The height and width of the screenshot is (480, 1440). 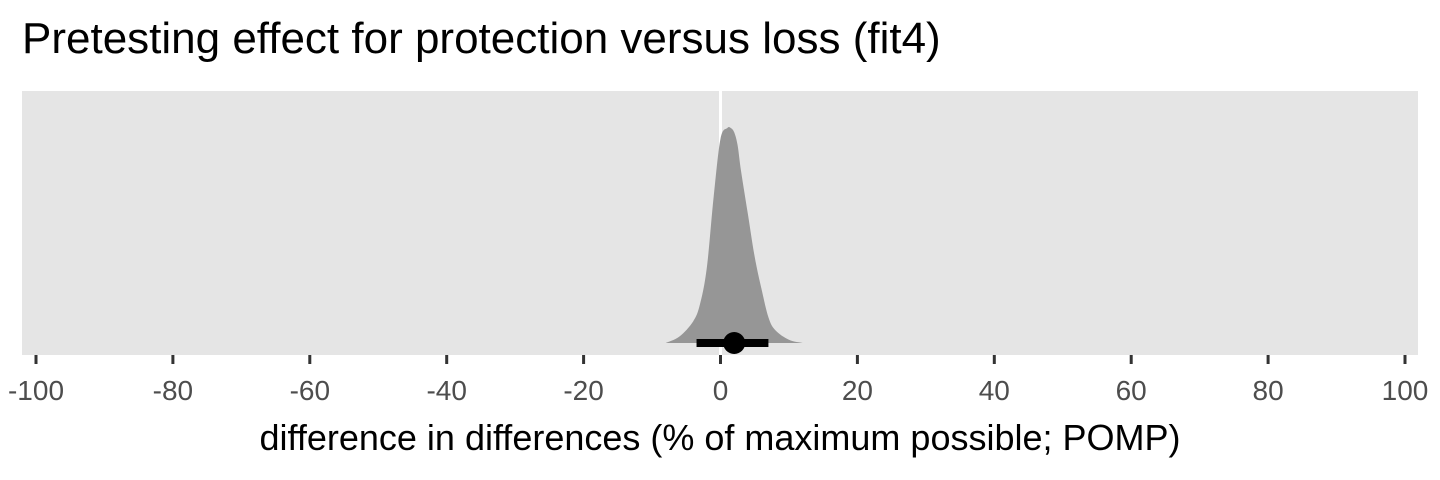 What do you see at coordinates (173, 390) in the screenshot?
I see `x-tick-label: -80` at bounding box center [173, 390].